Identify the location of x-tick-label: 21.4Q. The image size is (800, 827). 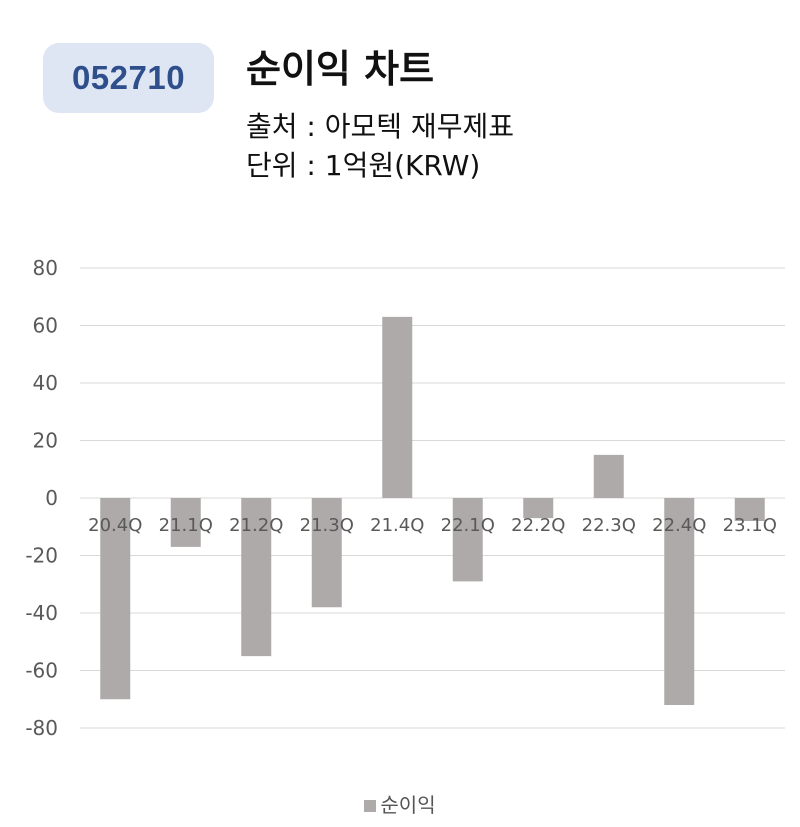
(397, 525).